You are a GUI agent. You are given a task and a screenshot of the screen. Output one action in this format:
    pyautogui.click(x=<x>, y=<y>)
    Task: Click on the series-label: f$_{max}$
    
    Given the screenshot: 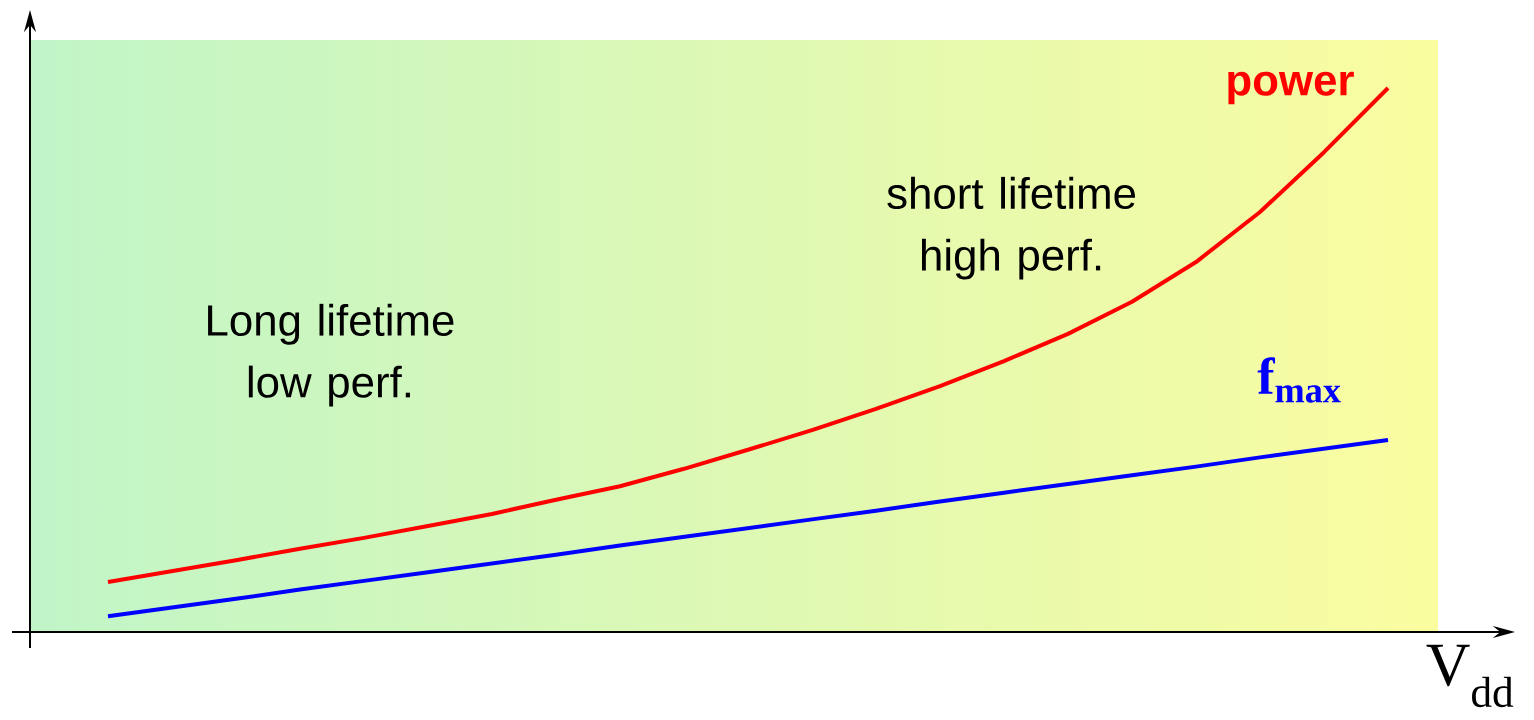 What is the action you would take?
    pyautogui.click(x=1299, y=380)
    